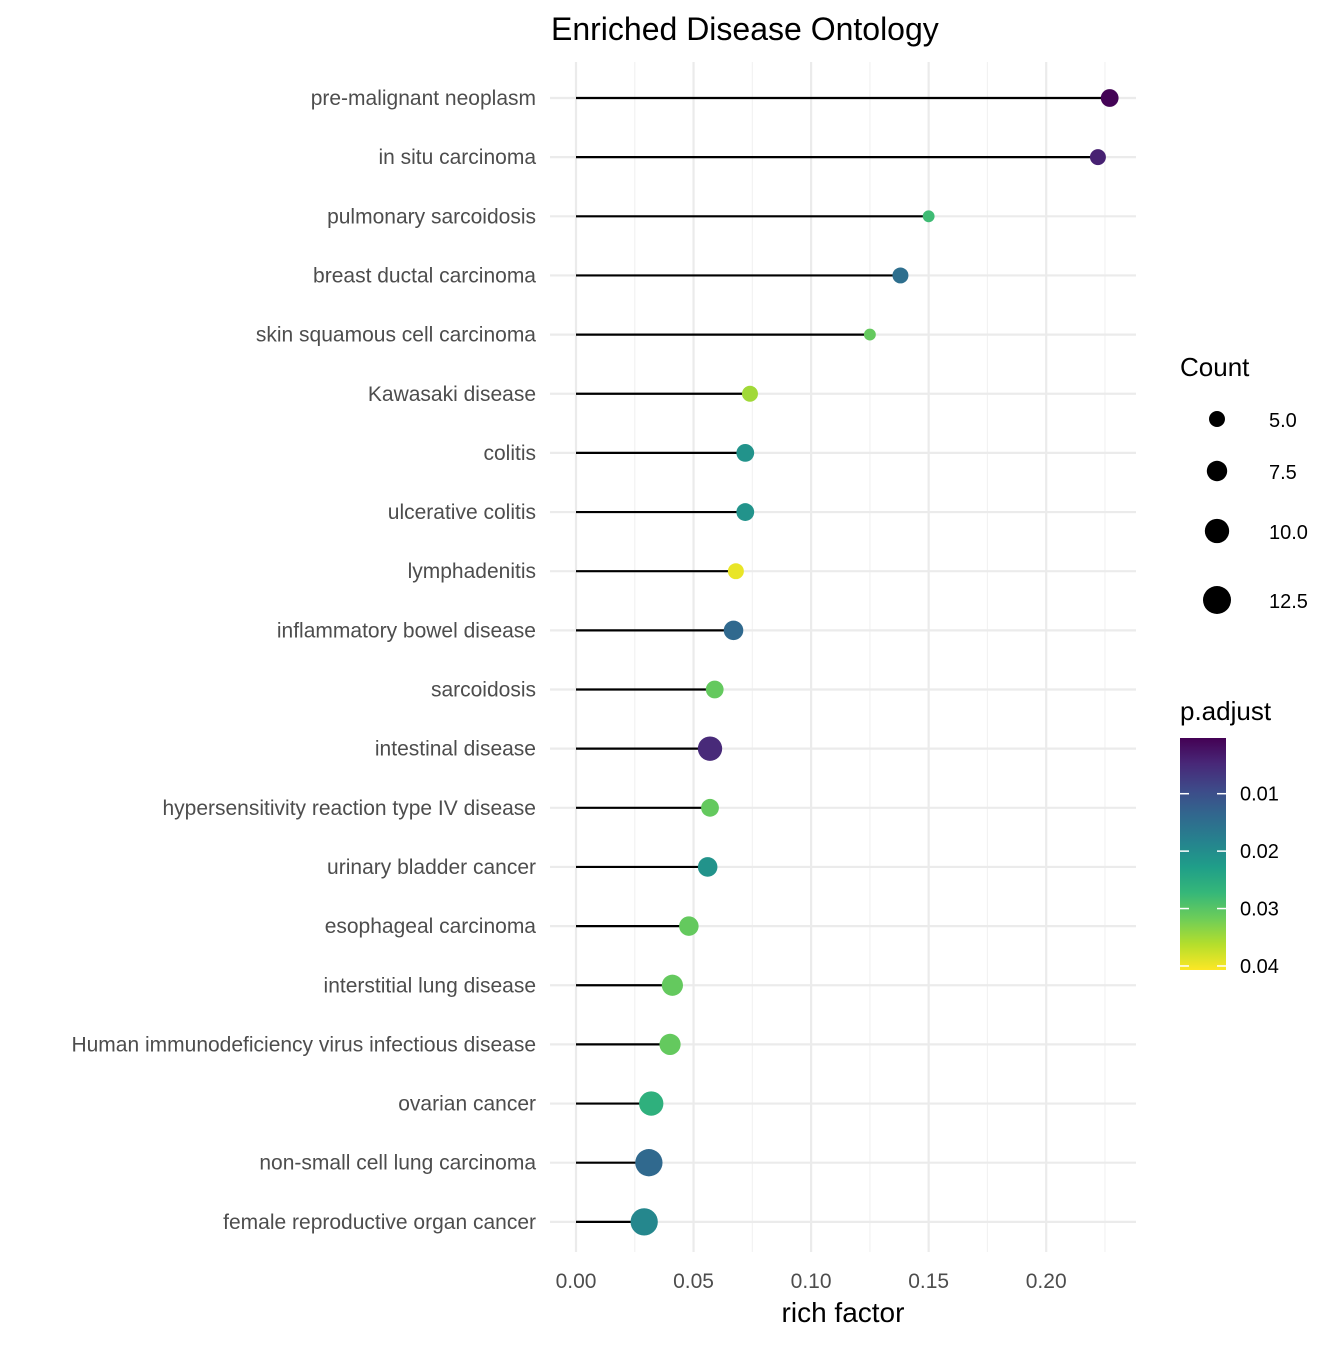 This screenshot has width=1344, height=1349. What do you see at coordinates (1259, 795) in the screenshot?
I see `color-legend-label: 0.01` at bounding box center [1259, 795].